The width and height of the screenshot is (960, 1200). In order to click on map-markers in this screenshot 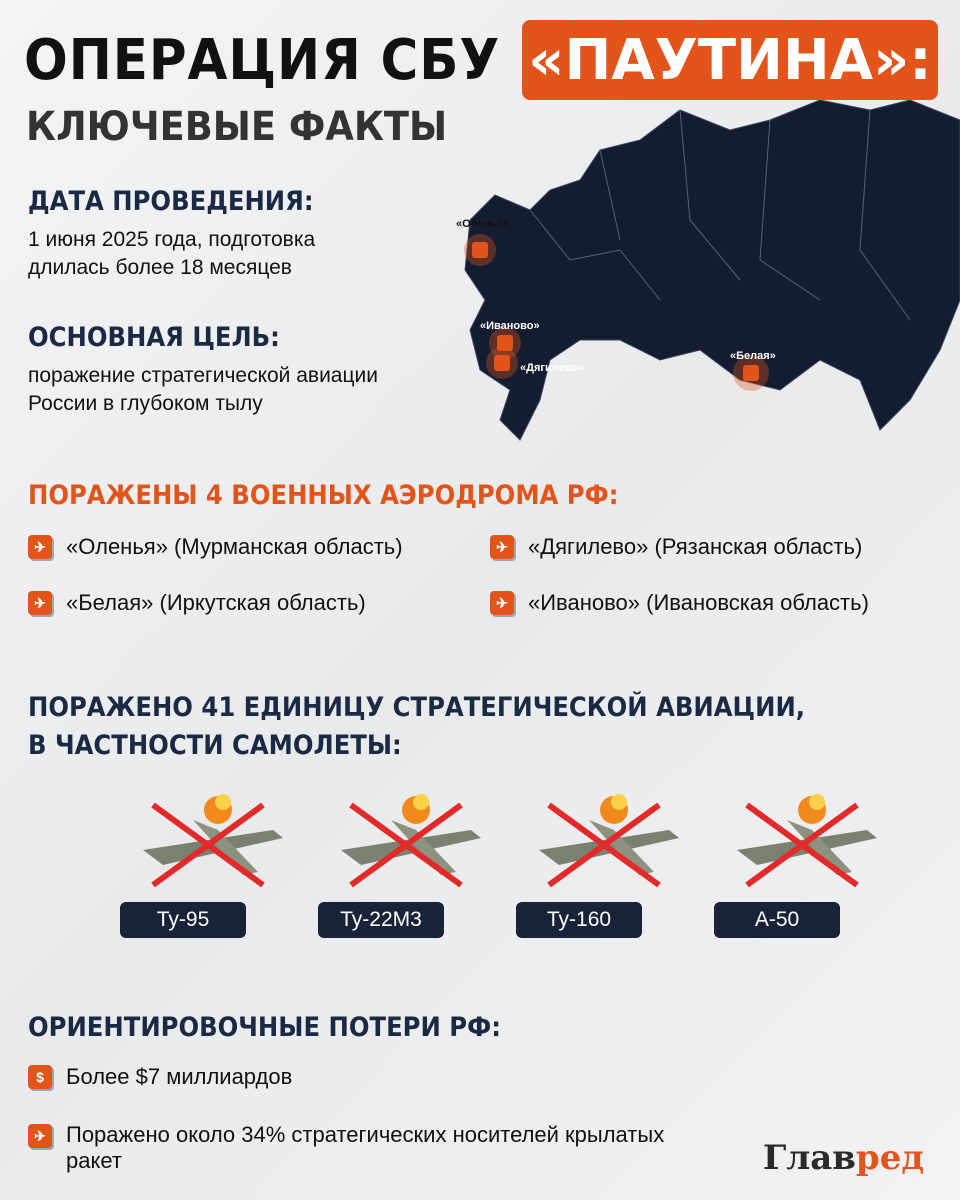, I will do `click(616, 312)`.